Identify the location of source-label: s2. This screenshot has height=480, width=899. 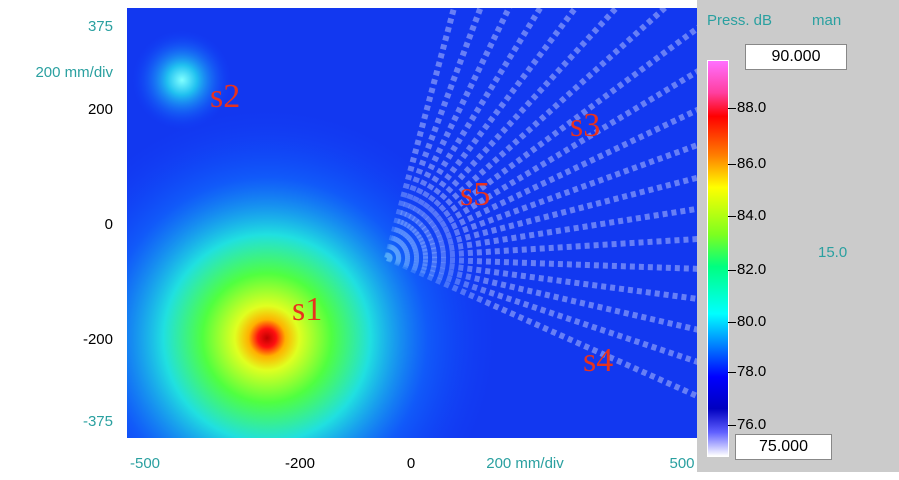
(225, 96).